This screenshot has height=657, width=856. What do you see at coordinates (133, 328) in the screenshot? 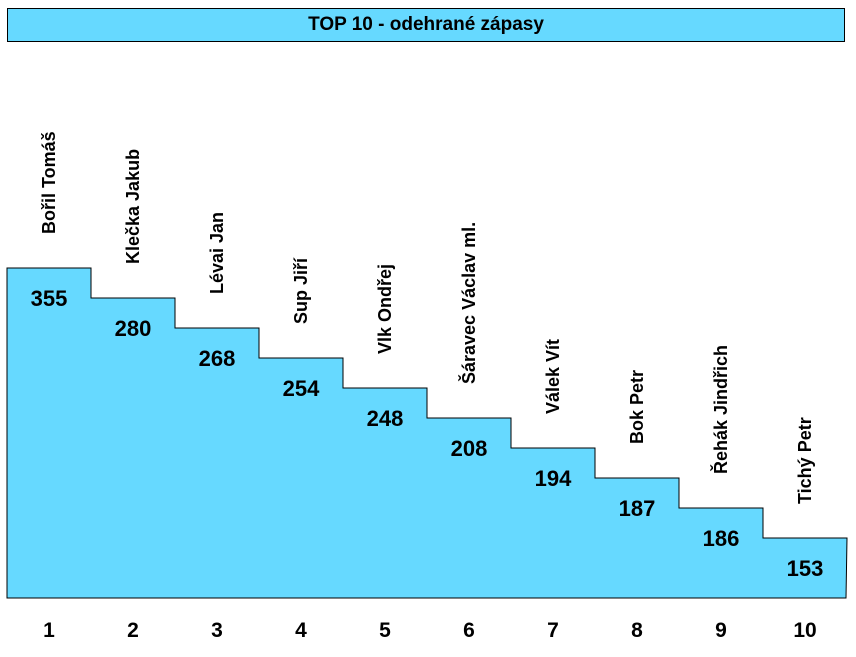
I see `value-label: 280` at bounding box center [133, 328].